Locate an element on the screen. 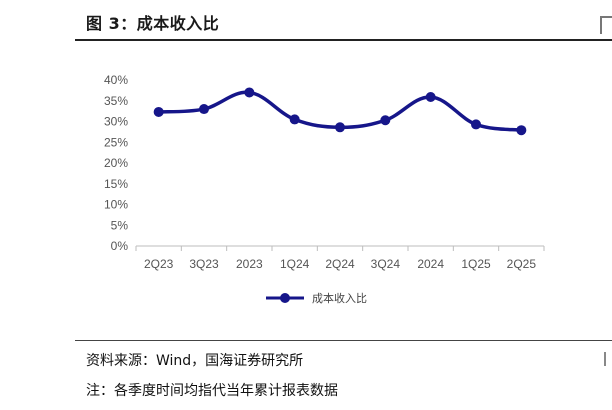 Image resolution: width=612 pixels, height=410 pixels. footer-rule is located at coordinates (343, 340).